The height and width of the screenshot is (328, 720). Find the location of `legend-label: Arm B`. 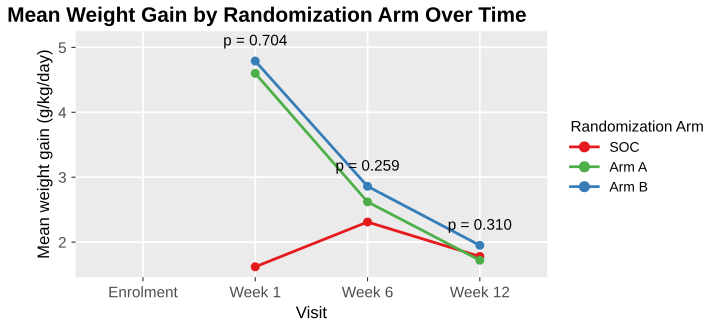

legend-label: Arm B is located at coordinates (628, 187).